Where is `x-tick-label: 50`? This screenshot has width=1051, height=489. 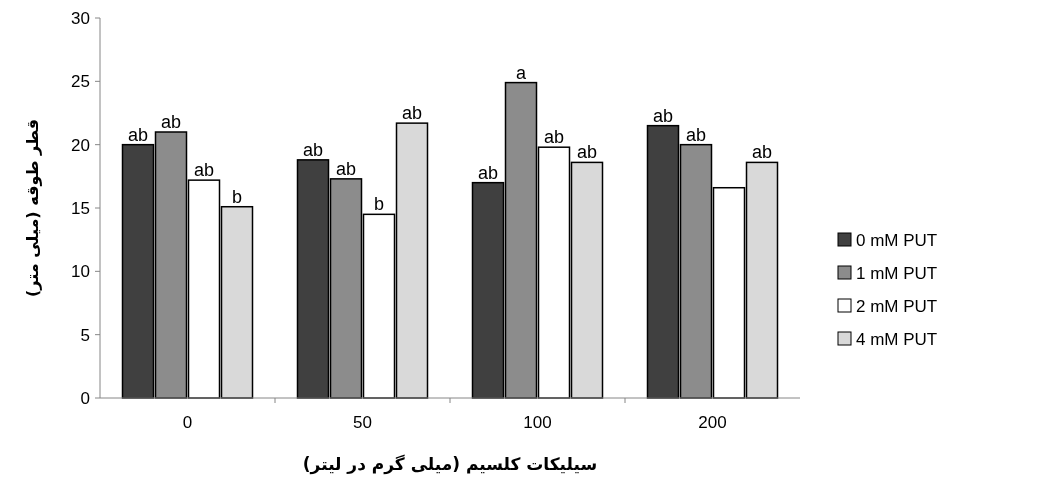
x-tick-label: 50 is located at coordinates (362, 422).